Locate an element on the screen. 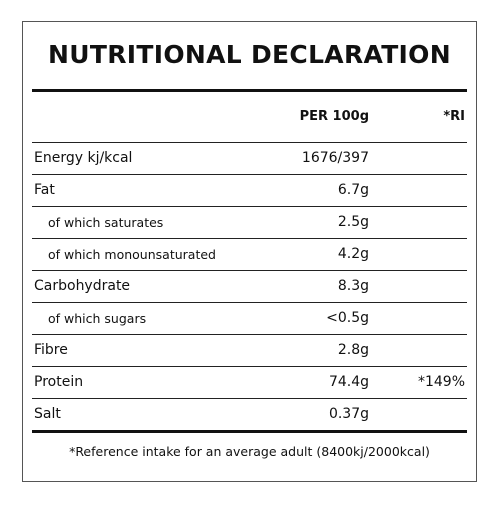 The width and height of the screenshot is (500, 506). table-row: Carbohydrate 8.3g is located at coordinates (249, 287).